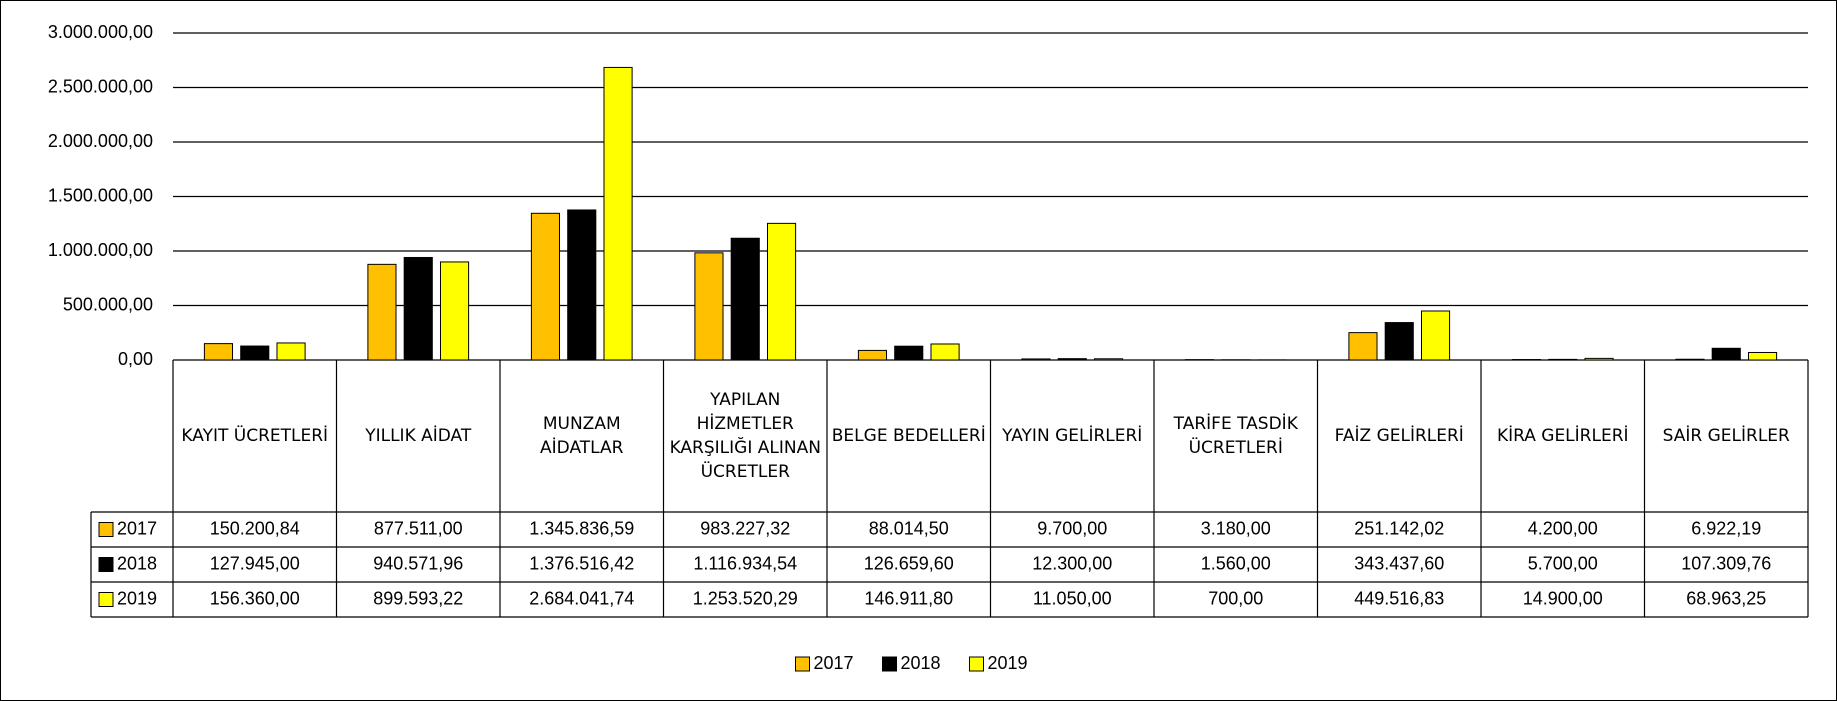 The image size is (1837, 701). Describe the element at coordinates (1563, 528) in the screenshot. I see `table-value: 4.200,00` at that location.